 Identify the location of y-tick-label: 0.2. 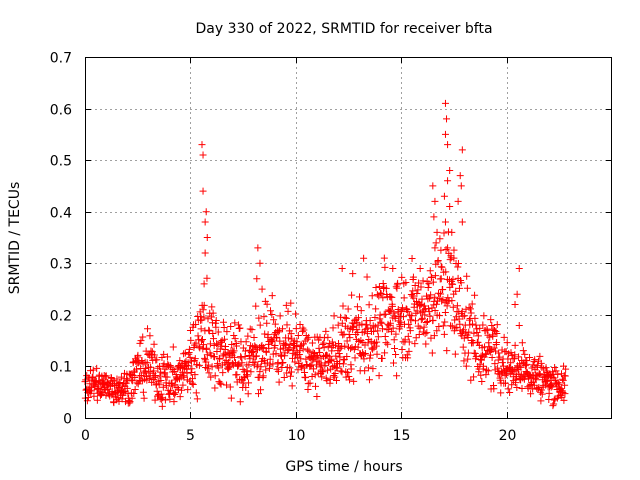
(61, 317).